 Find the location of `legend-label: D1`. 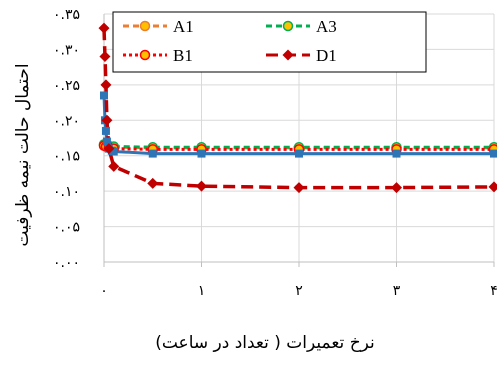

legend-label: D1 is located at coordinates (326, 55).